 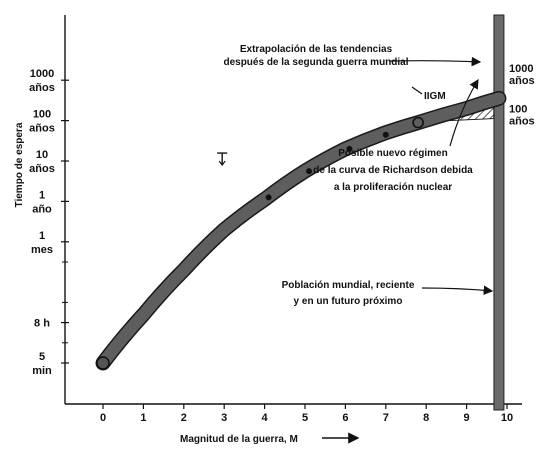 What do you see at coordinates (42, 357) in the screenshot?
I see `y-tick-label: 5` at bounding box center [42, 357].